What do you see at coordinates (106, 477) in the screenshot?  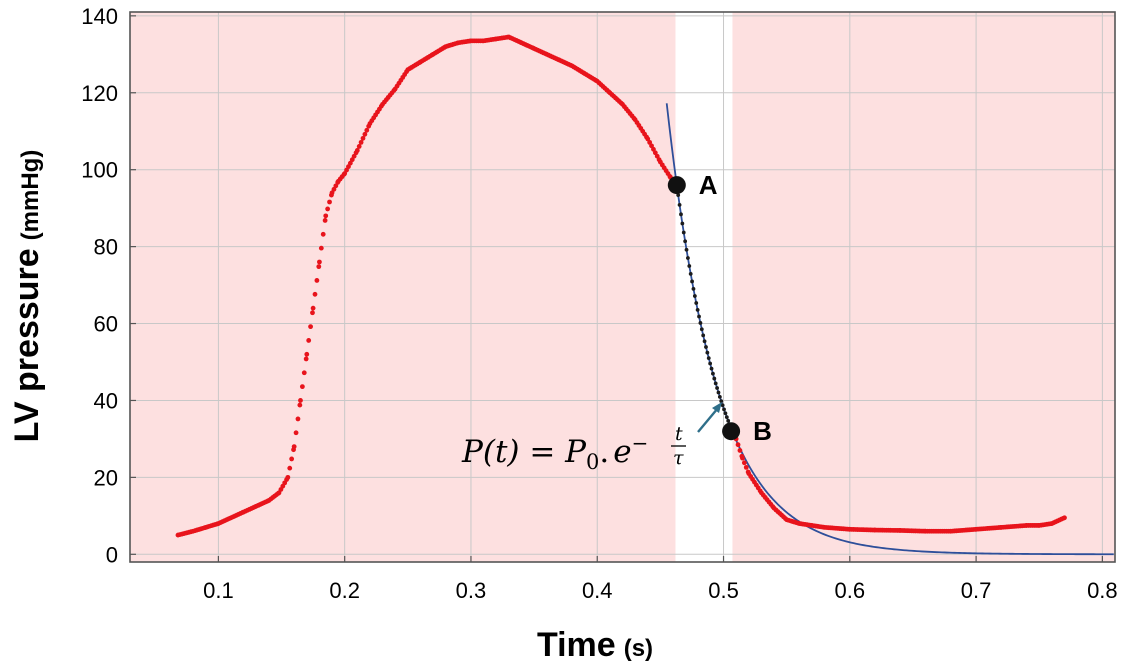 I see `y-tick-label: 20` at bounding box center [106, 477].